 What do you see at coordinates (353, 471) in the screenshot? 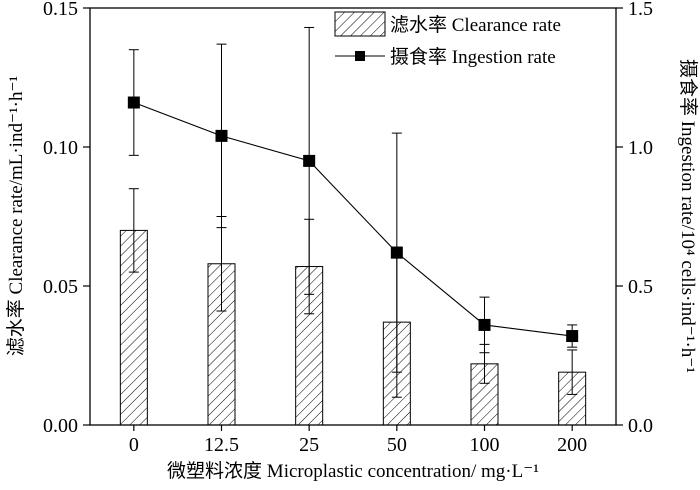
I see `x-axis-title: 微塑料浓度 Microplastic concentration/ mg·L⁻¹` at bounding box center [353, 471].